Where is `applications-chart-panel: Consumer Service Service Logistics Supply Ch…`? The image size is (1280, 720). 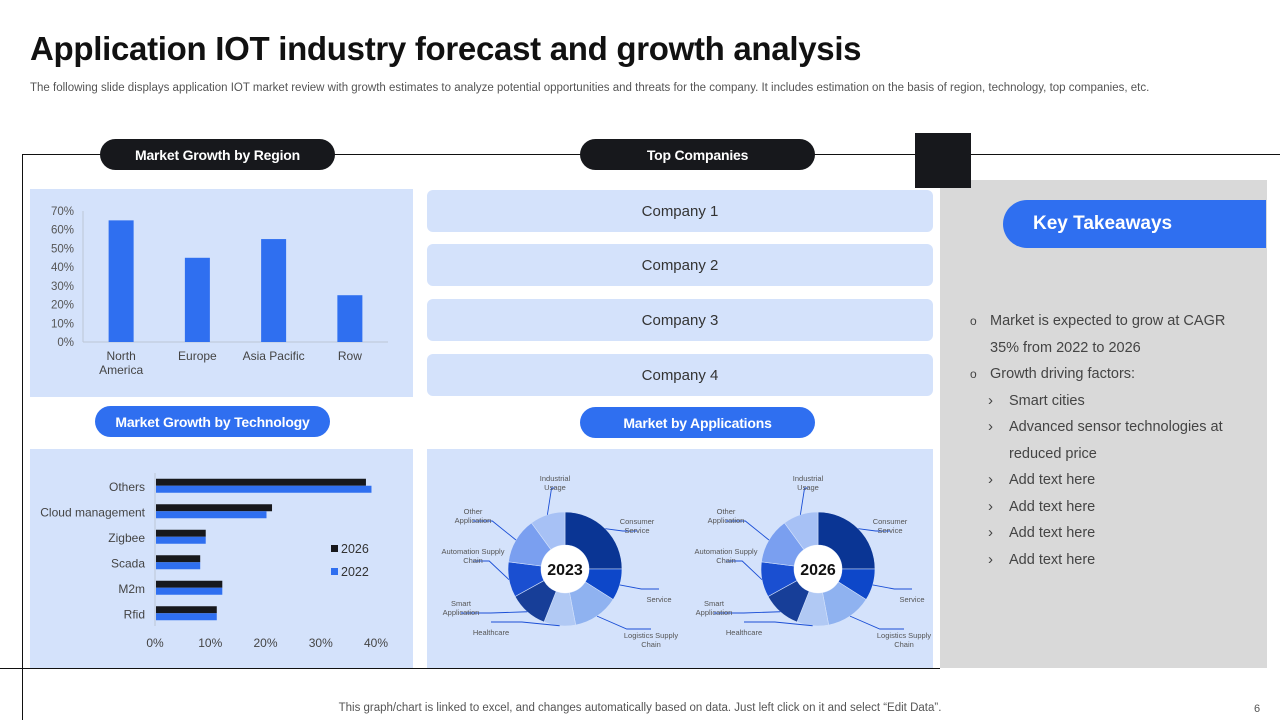
applications-chart-panel: Consumer Service Service Logistics Supply Ch… is located at coordinates (680, 558).